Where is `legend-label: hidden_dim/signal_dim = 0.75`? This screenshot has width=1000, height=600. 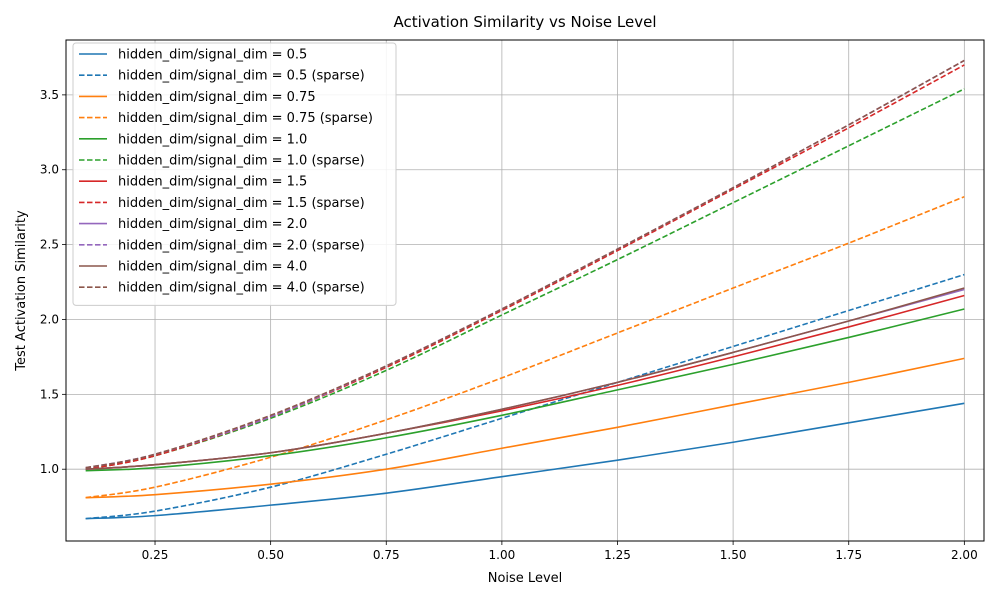
legend-label: hidden_dim/signal_dim = 0.75 is located at coordinates (217, 97).